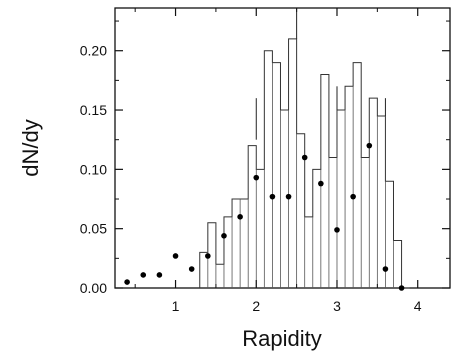 This screenshot has width=465, height=358. I want to click on x-tick-label: 2, so click(256, 306).